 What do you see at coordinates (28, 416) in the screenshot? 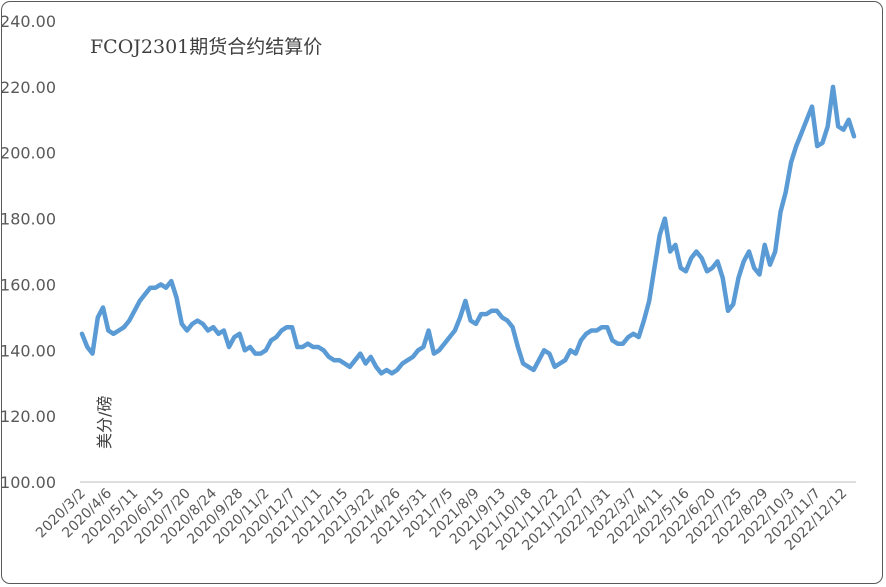
I see `y-tick-label: 120.00` at bounding box center [28, 416].